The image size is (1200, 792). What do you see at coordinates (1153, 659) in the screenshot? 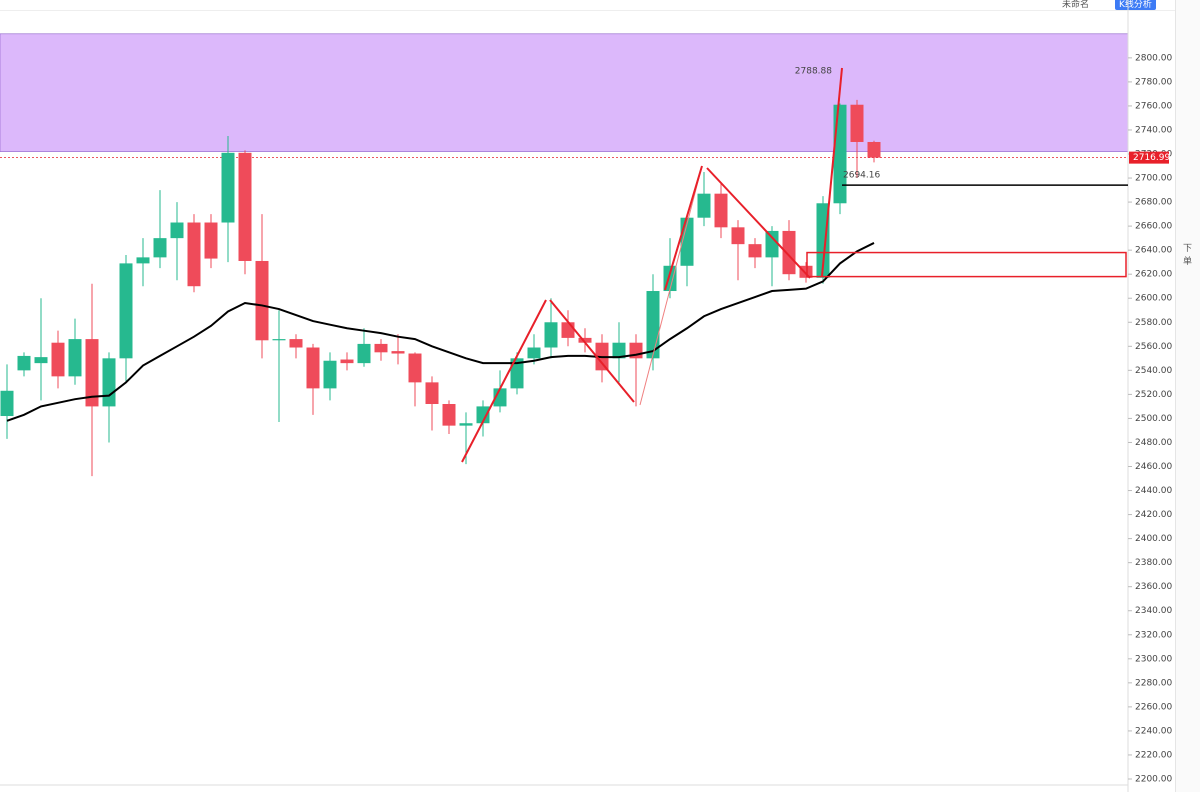
I see `y-tick-label: 2300.00` at bounding box center [1153, 659].